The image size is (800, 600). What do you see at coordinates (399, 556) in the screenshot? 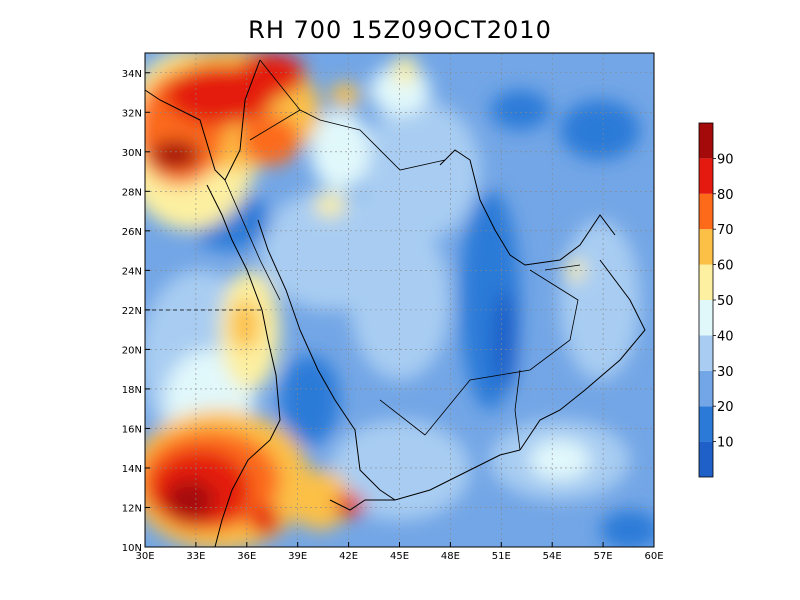
I see `lon-tick-label: 45E` at bounding box center [399, 556].